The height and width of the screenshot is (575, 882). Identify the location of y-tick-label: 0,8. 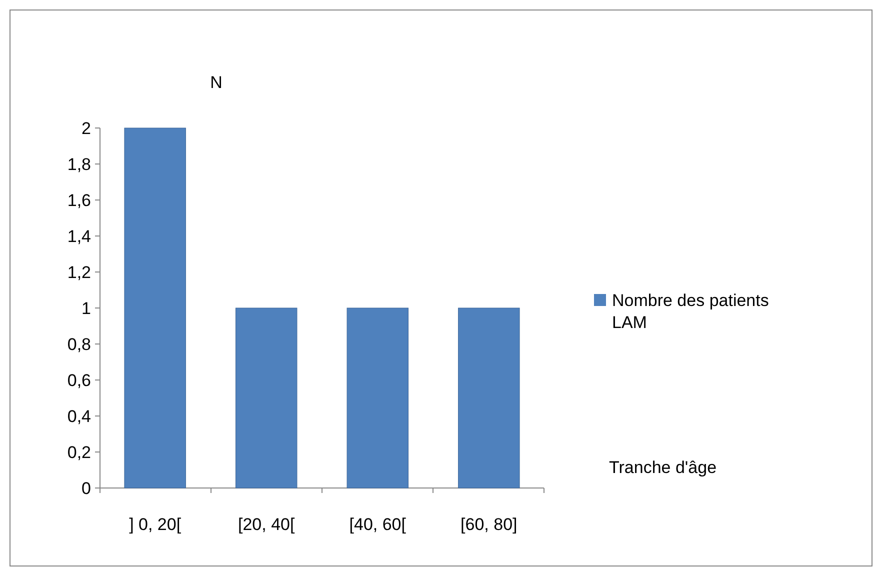
(79, 344).